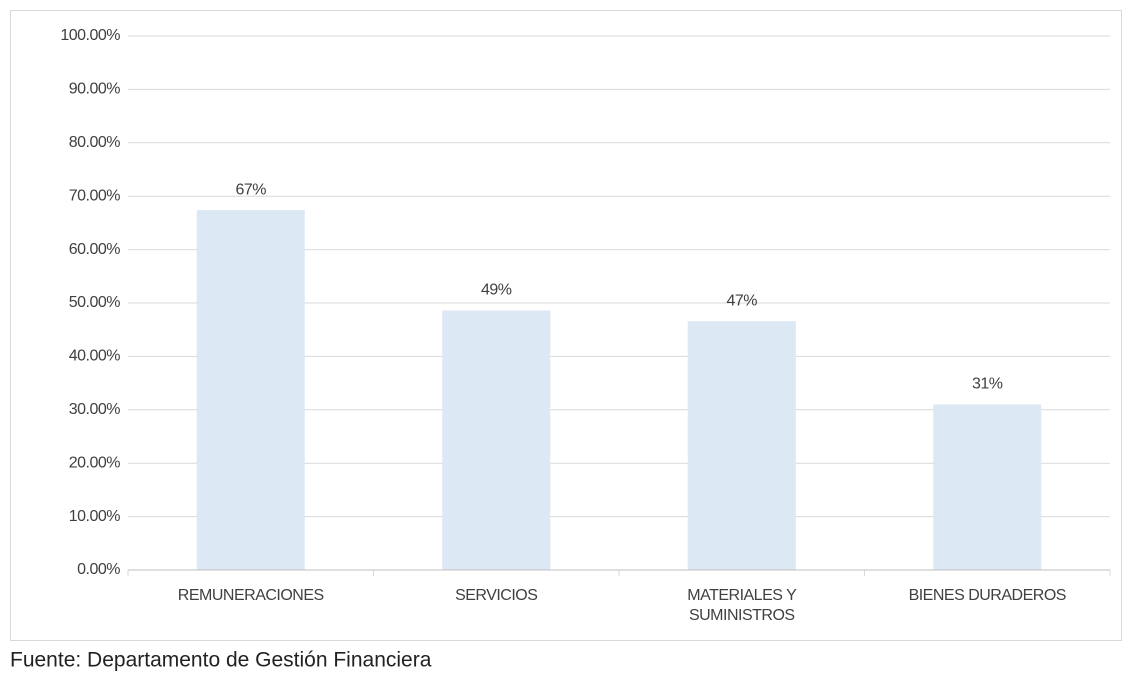 Image resolution: width=1125 pixels, height=681 pixels. I want to click on y-tick-label: 10.00%, so click(95, 516).